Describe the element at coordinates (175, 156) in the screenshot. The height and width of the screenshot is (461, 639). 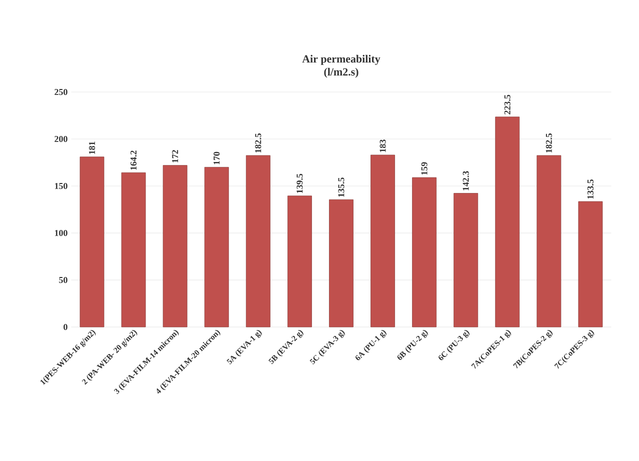
I see `data-label: 172` at that location.